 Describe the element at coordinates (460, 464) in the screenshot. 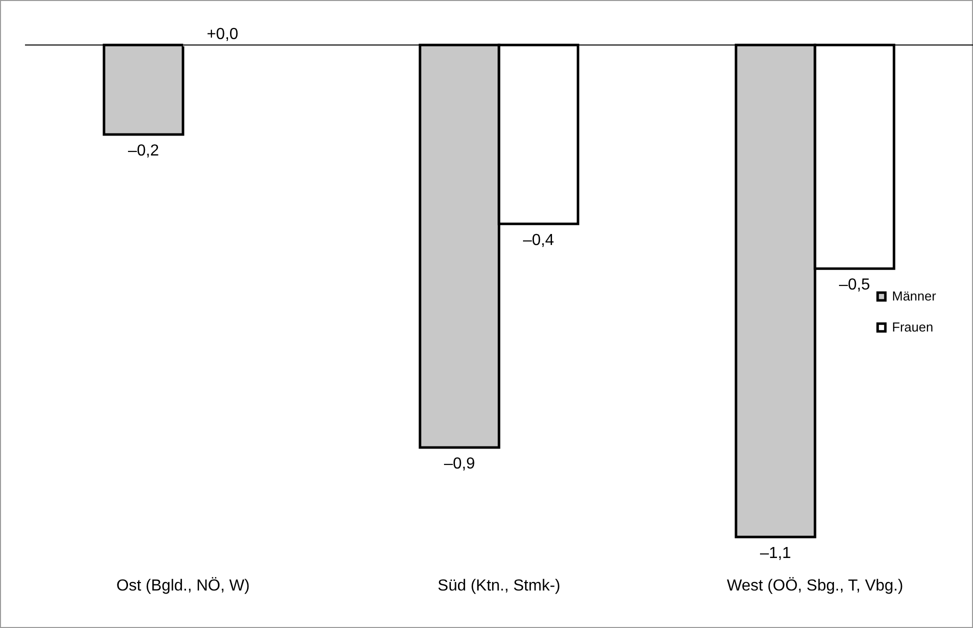

I see `data-label: –0,9` at that location.